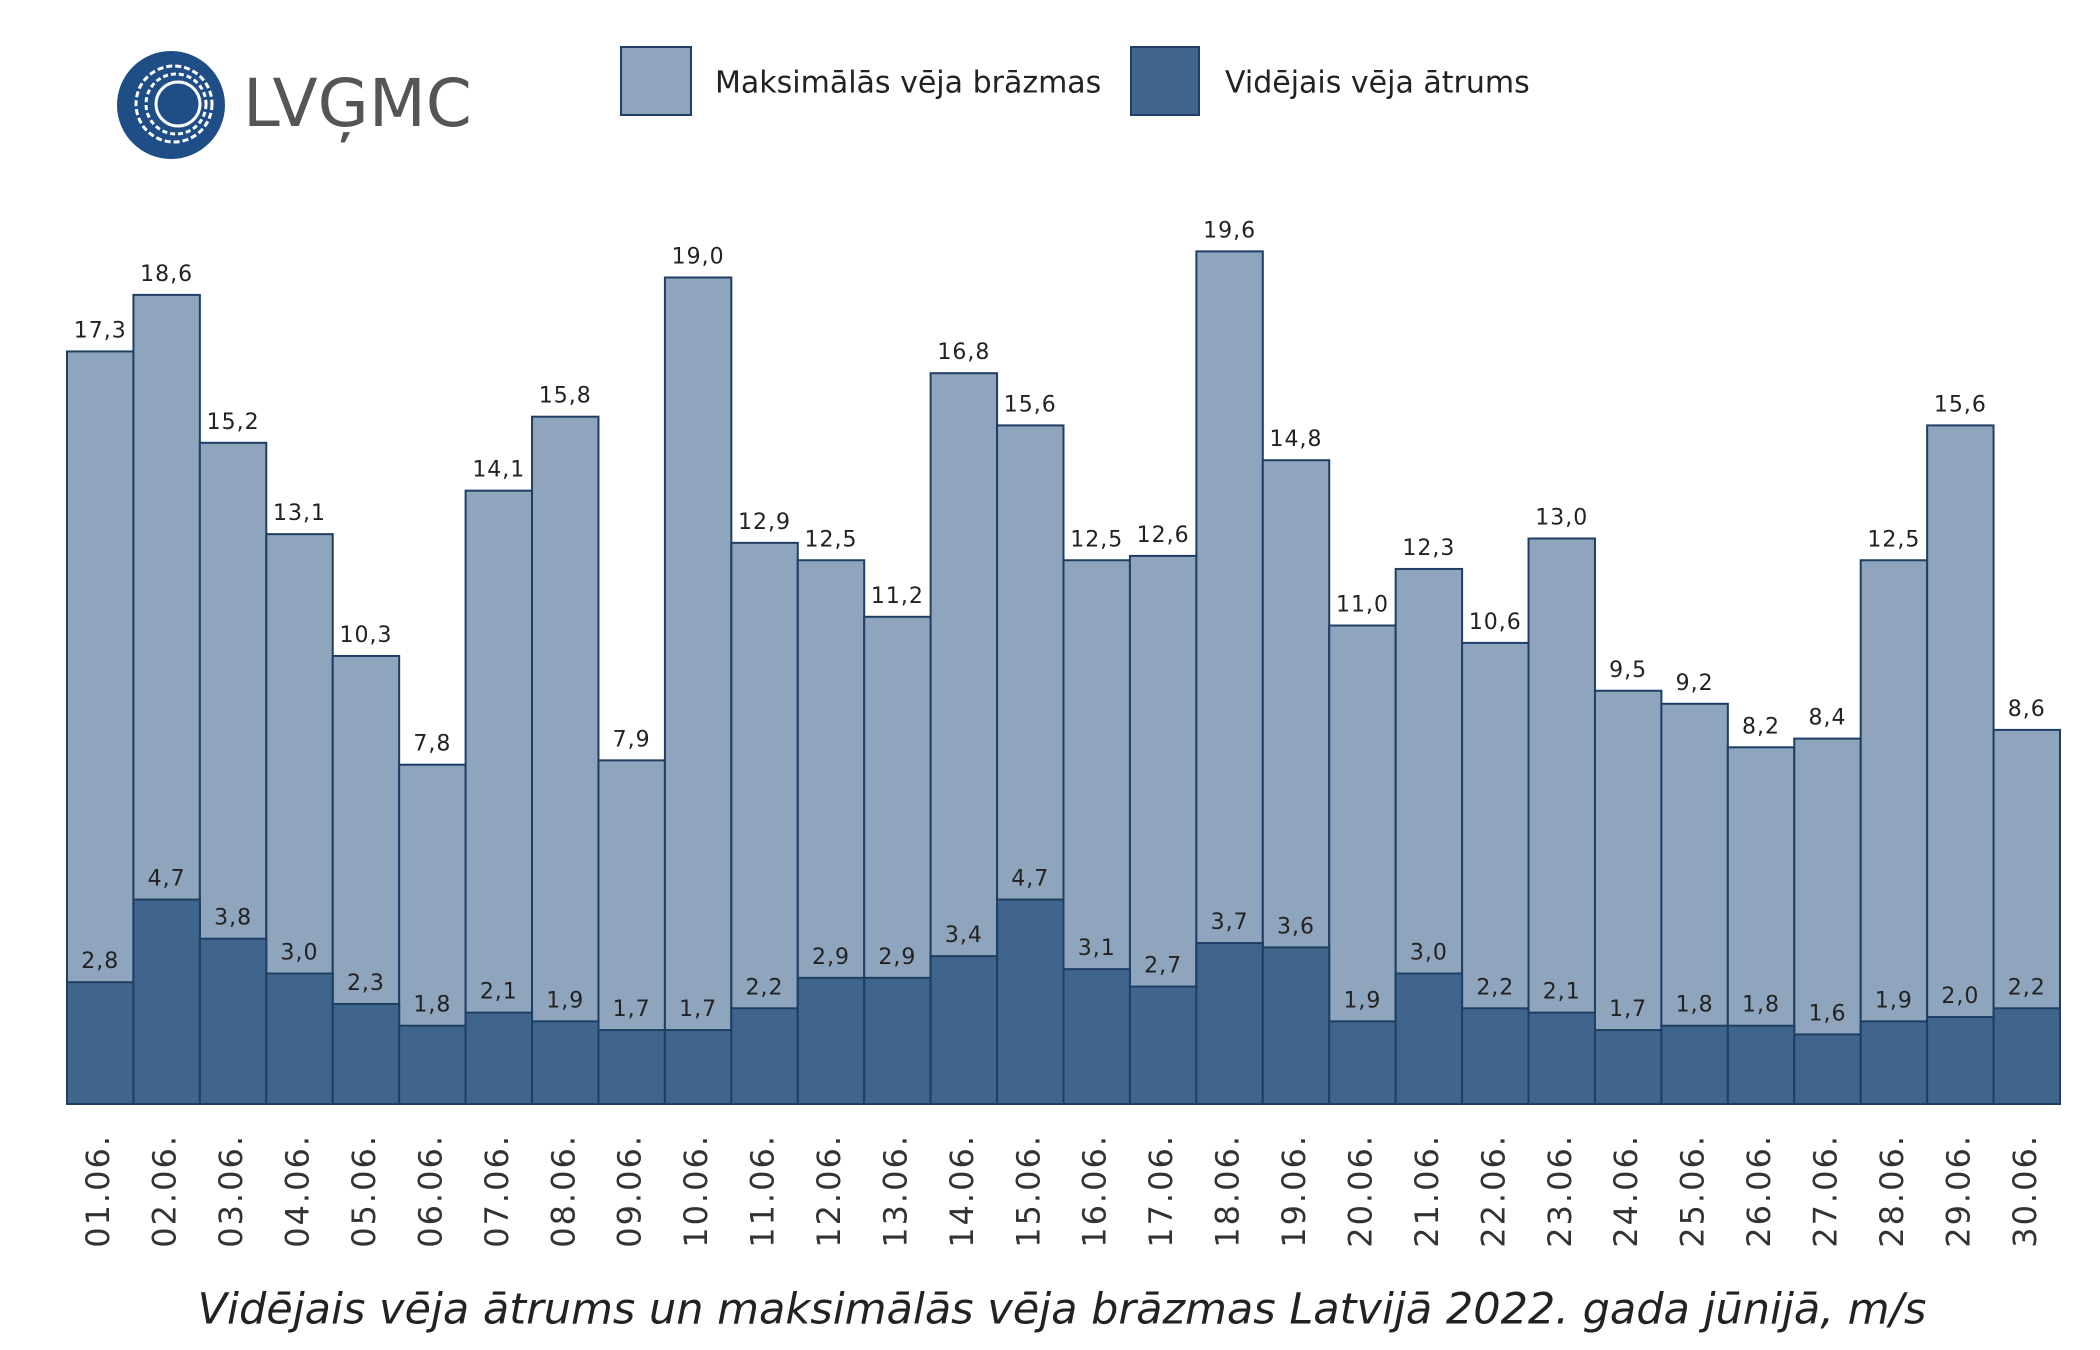 Image resolution: width=2100 pixels, height=1350 pixels. Describe the element at coordinates (696, 1191) in the screenshot. I see `x-tick-label: 10.06.` at that location.